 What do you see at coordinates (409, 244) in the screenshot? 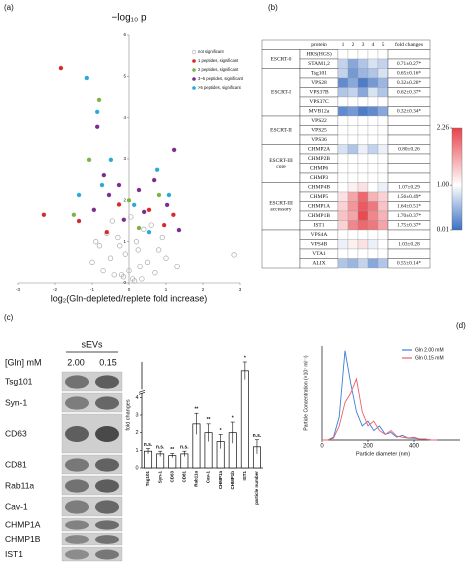
I see `fold-change: 1.03±0.28` at bounding box center [409, 244].